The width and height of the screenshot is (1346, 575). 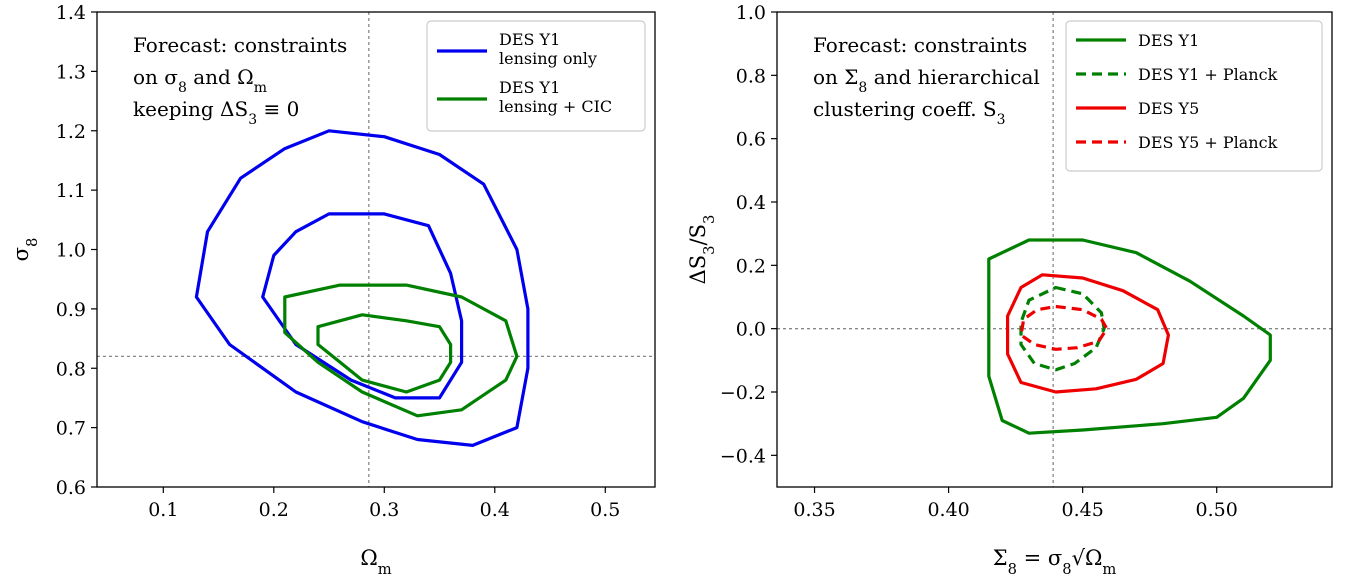 What do you see at coordinates (200, 80) in the screenshot?
I see `annotation-line-2: on σ8 and Ωm` at bounding box center [200, 80].